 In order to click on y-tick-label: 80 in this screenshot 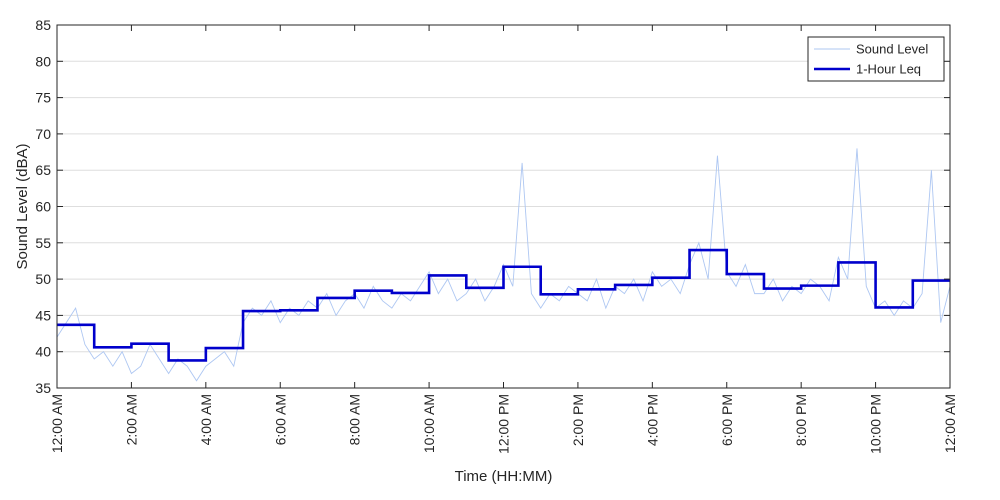, I will do `click(43, 61)`.